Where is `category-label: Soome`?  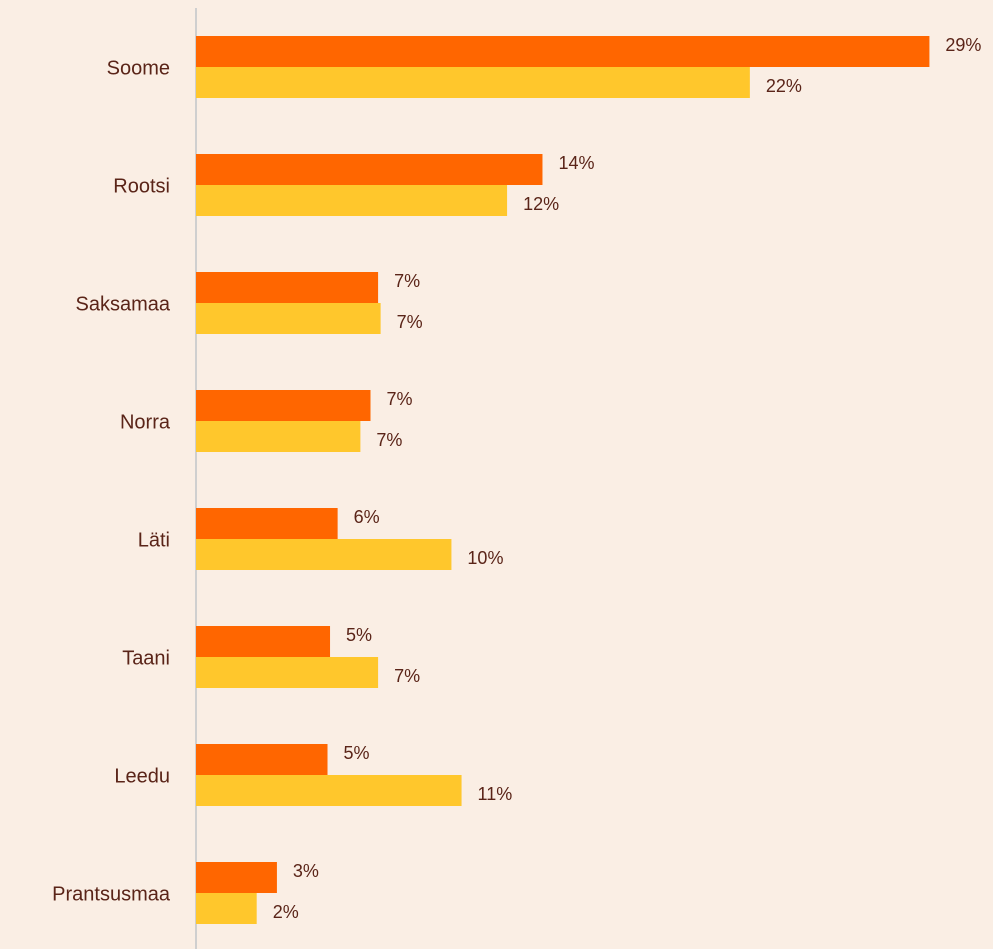
category-label: Soome is located at coordinates (138, 68).